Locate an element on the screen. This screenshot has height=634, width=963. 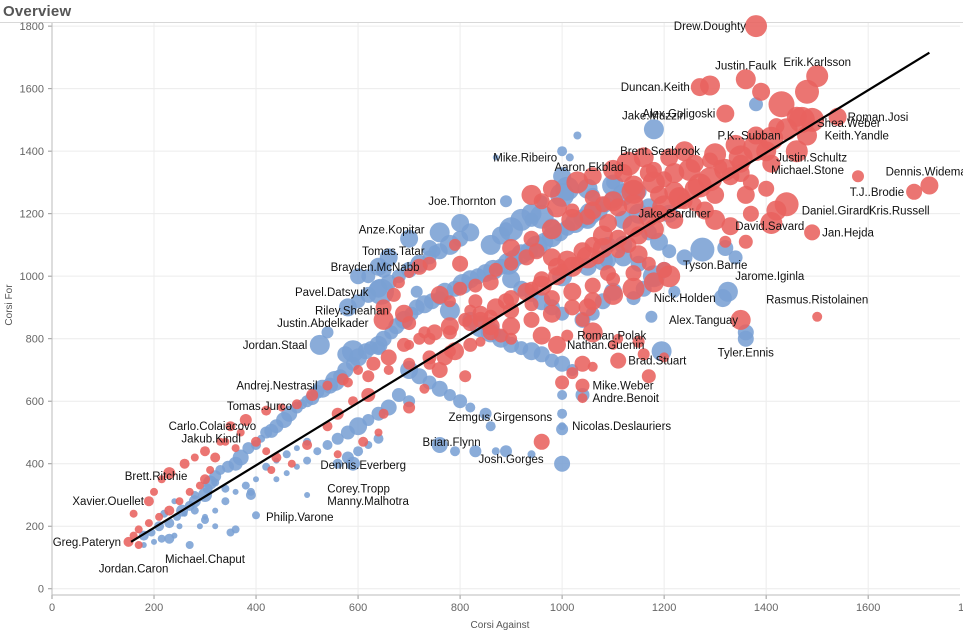
point-label: Tomas.Tatar is located at coordinates (393, 252).